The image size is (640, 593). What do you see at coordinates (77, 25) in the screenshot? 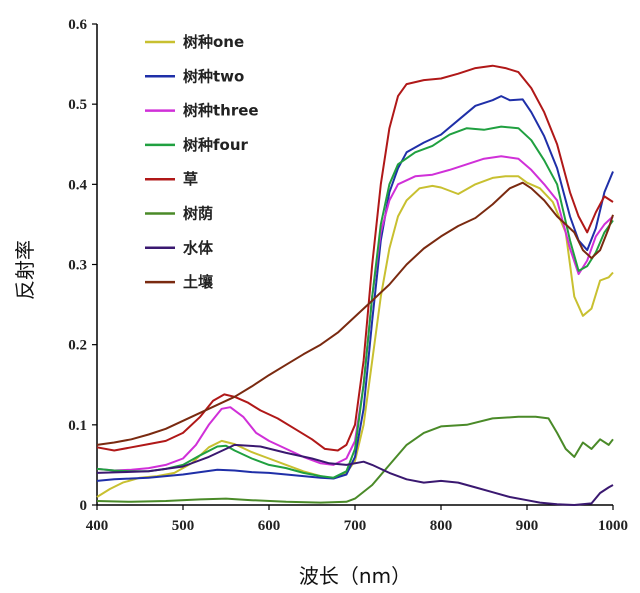
I see `y-tick-label: 0.6` at bounding box center [77, 25].